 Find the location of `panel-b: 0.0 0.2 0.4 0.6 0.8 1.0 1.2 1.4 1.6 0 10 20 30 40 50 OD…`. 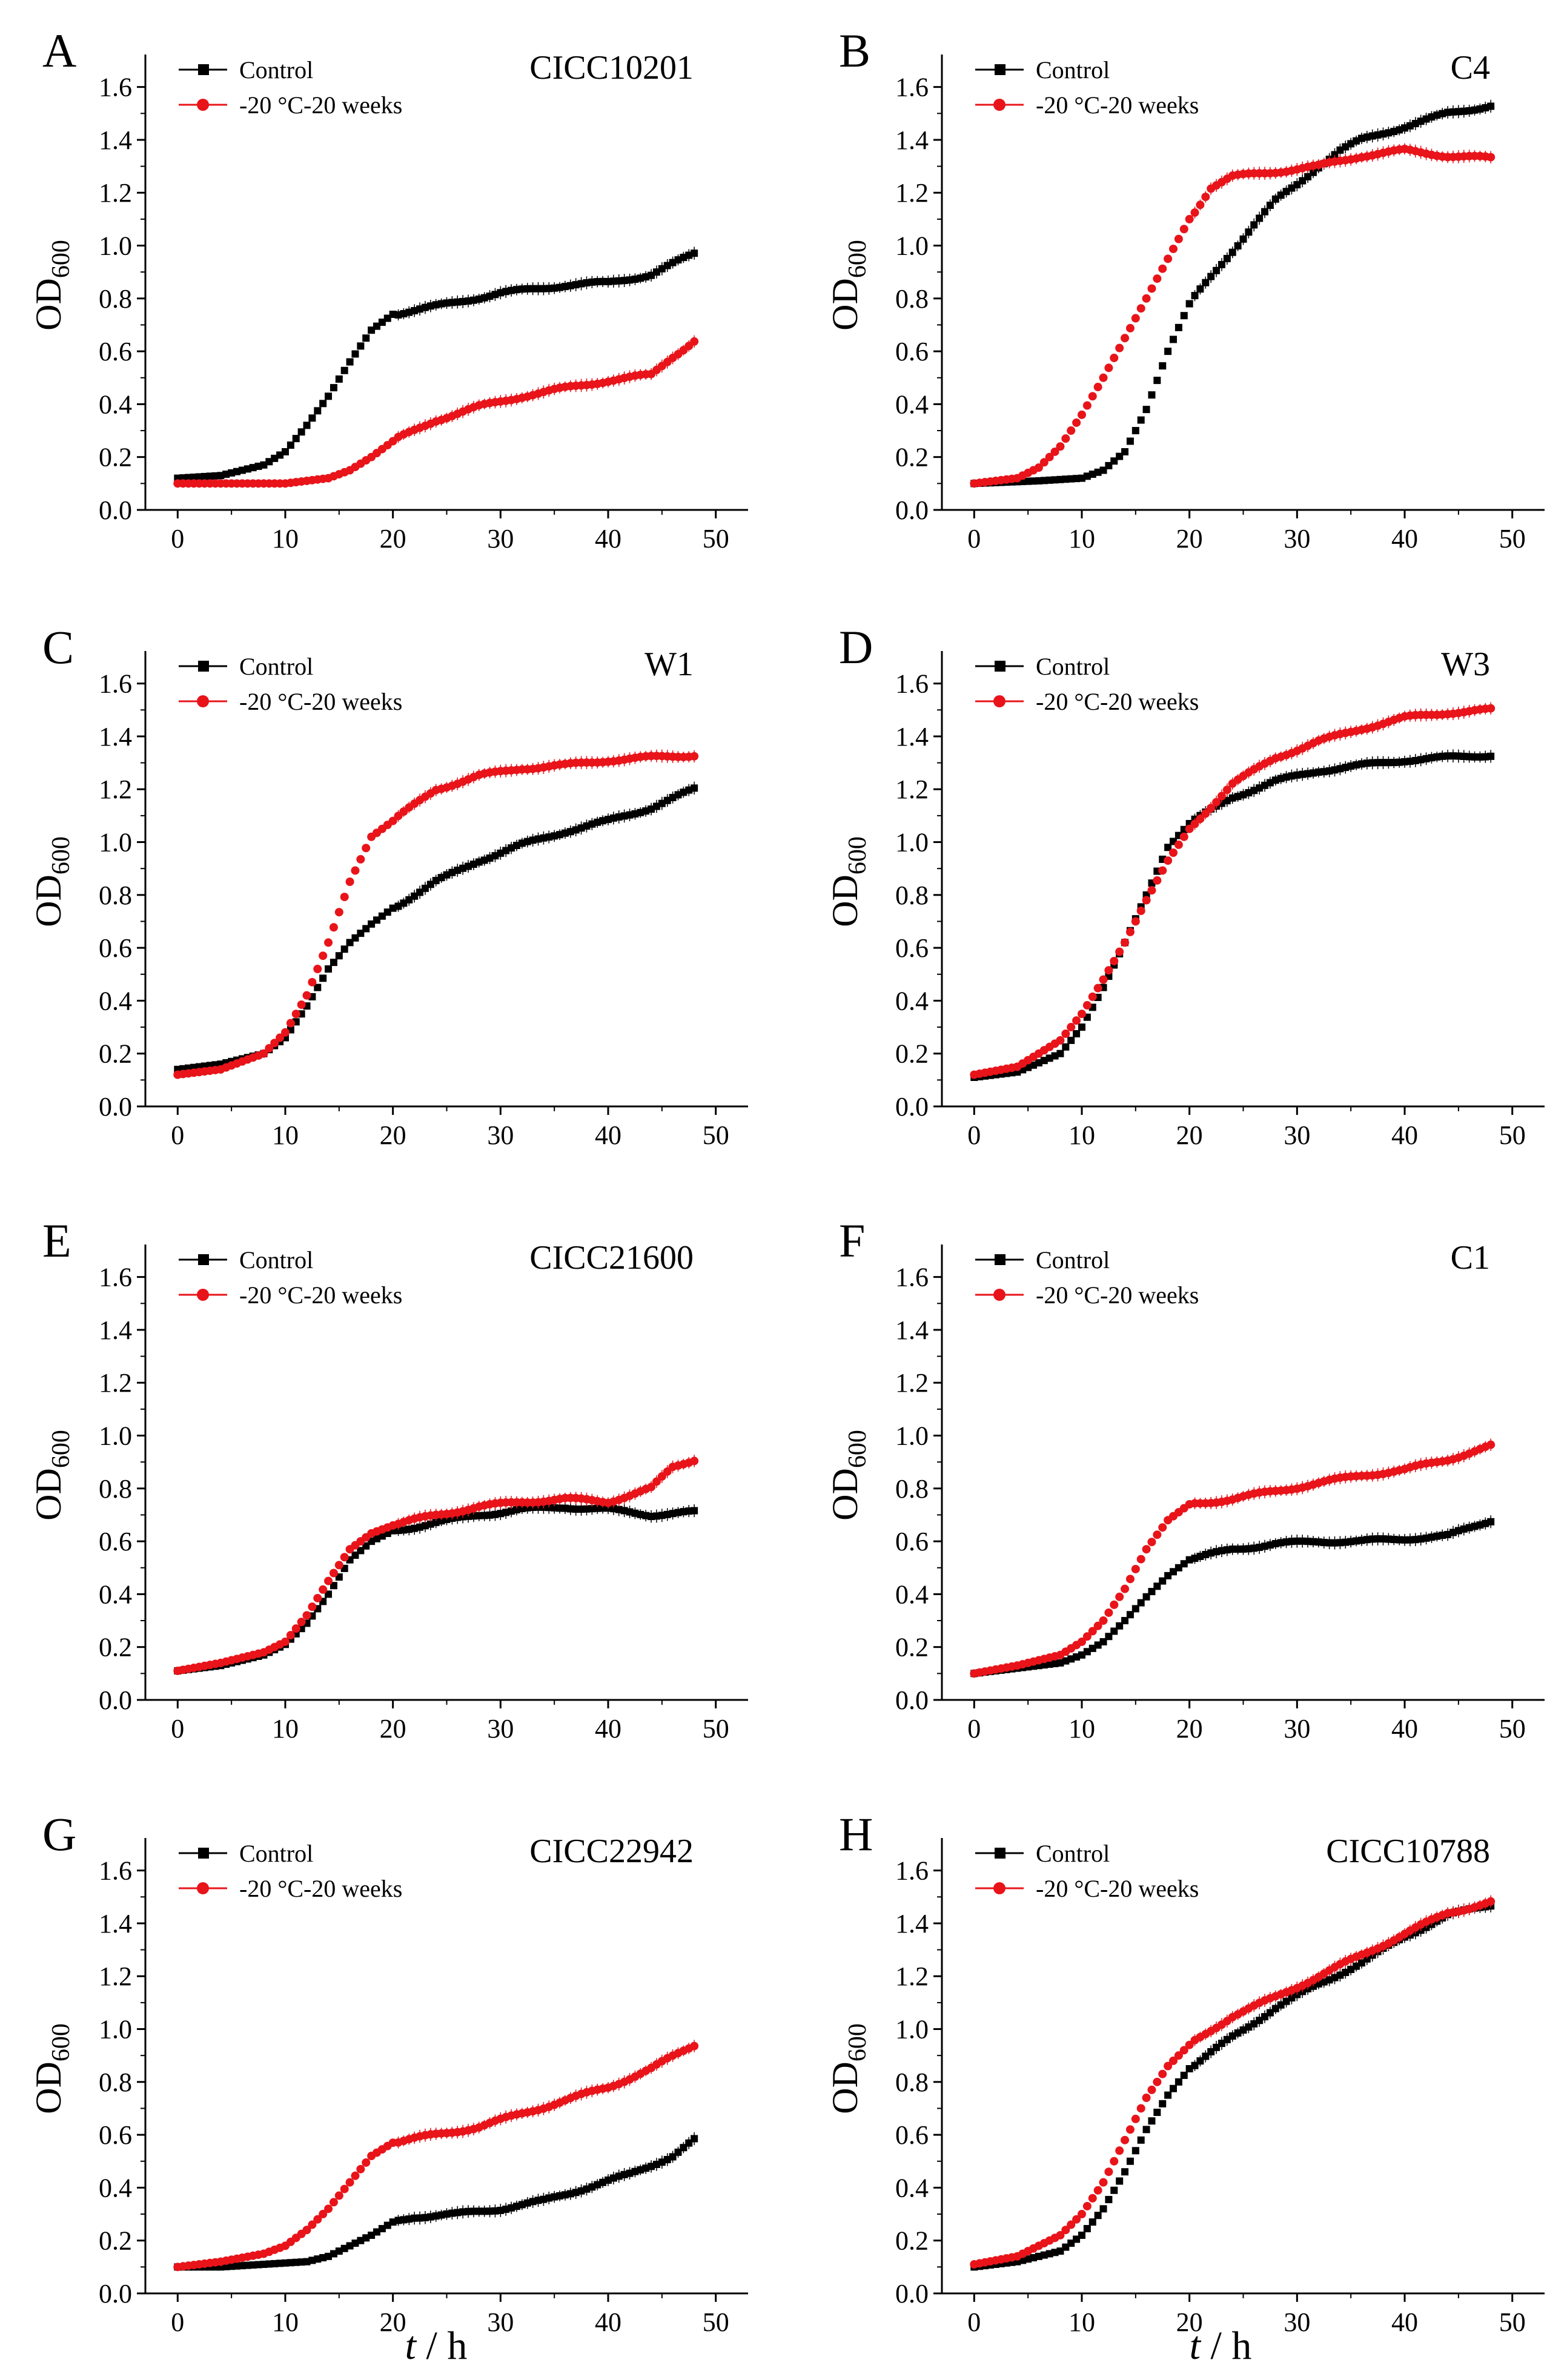

panel-b: 0.0 0.2 0.4 0.6 0.8 1.0 1.2 1.4 1.6 0 10 20 30 40 50 OD… is located at coordinates (1185, 289).